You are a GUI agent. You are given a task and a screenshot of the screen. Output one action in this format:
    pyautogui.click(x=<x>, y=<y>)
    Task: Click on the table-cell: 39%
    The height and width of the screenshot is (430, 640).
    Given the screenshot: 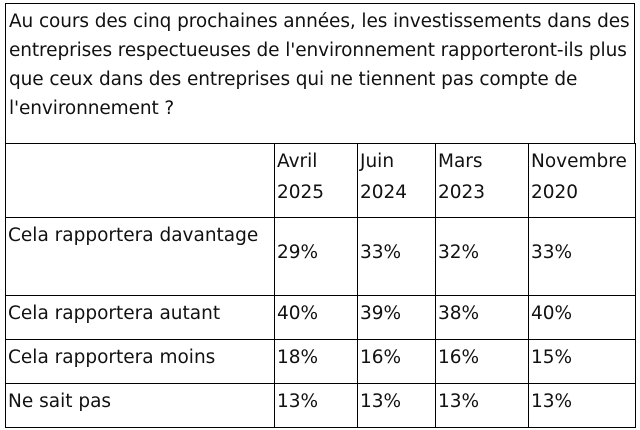 What is the action you would take?
    pyautogui.click(x=396, y=317)
    